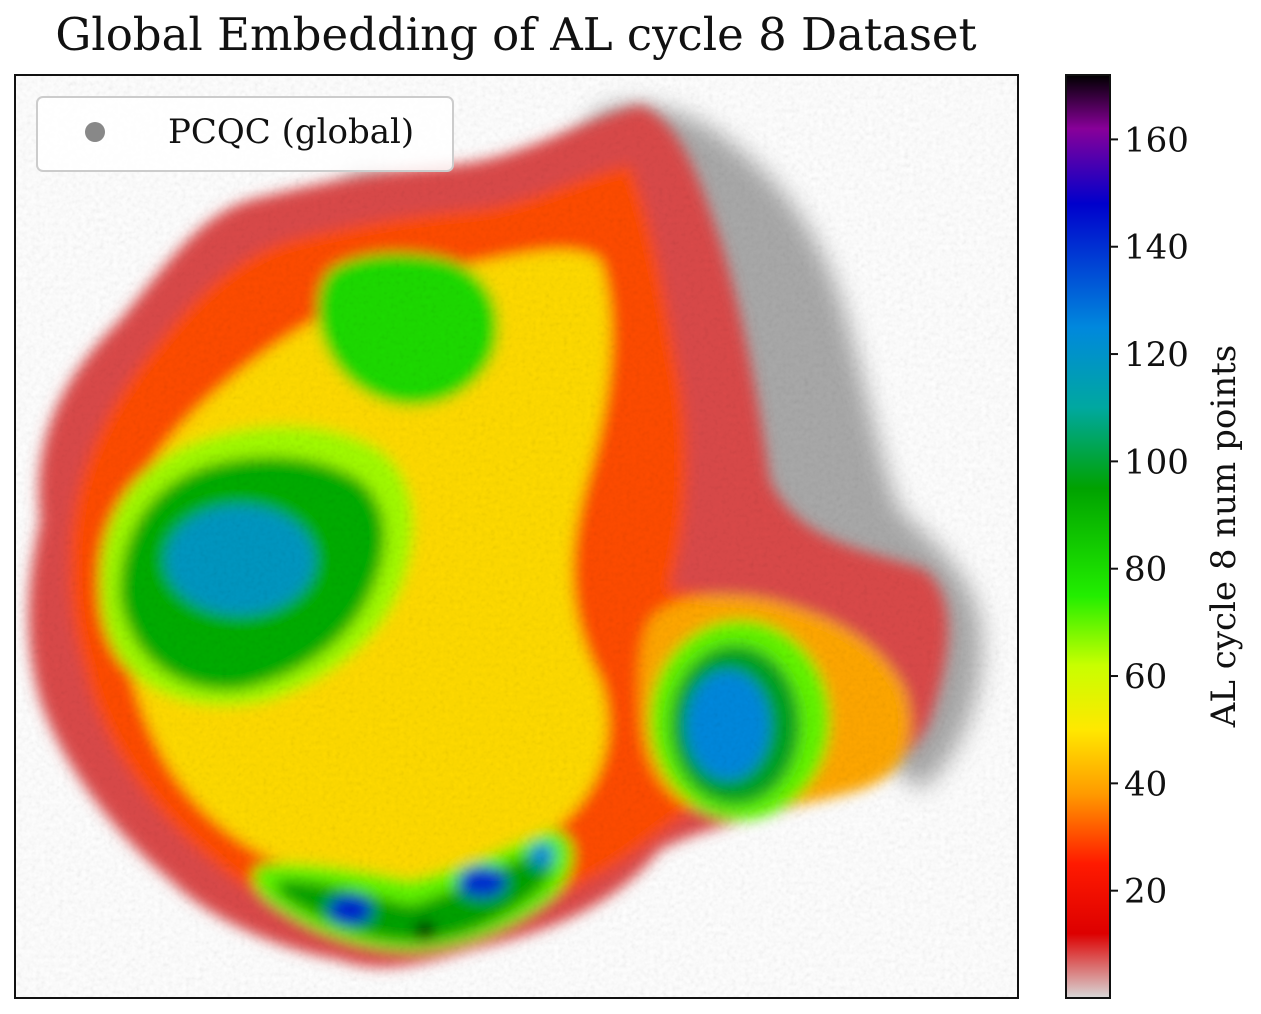 Image resolution: width=1261 pixels, height=1014 pixels. Describe the element at coordinates (1156, 248) in the screenshot. I see `colorbar-tick-label-140: 140` at that location.